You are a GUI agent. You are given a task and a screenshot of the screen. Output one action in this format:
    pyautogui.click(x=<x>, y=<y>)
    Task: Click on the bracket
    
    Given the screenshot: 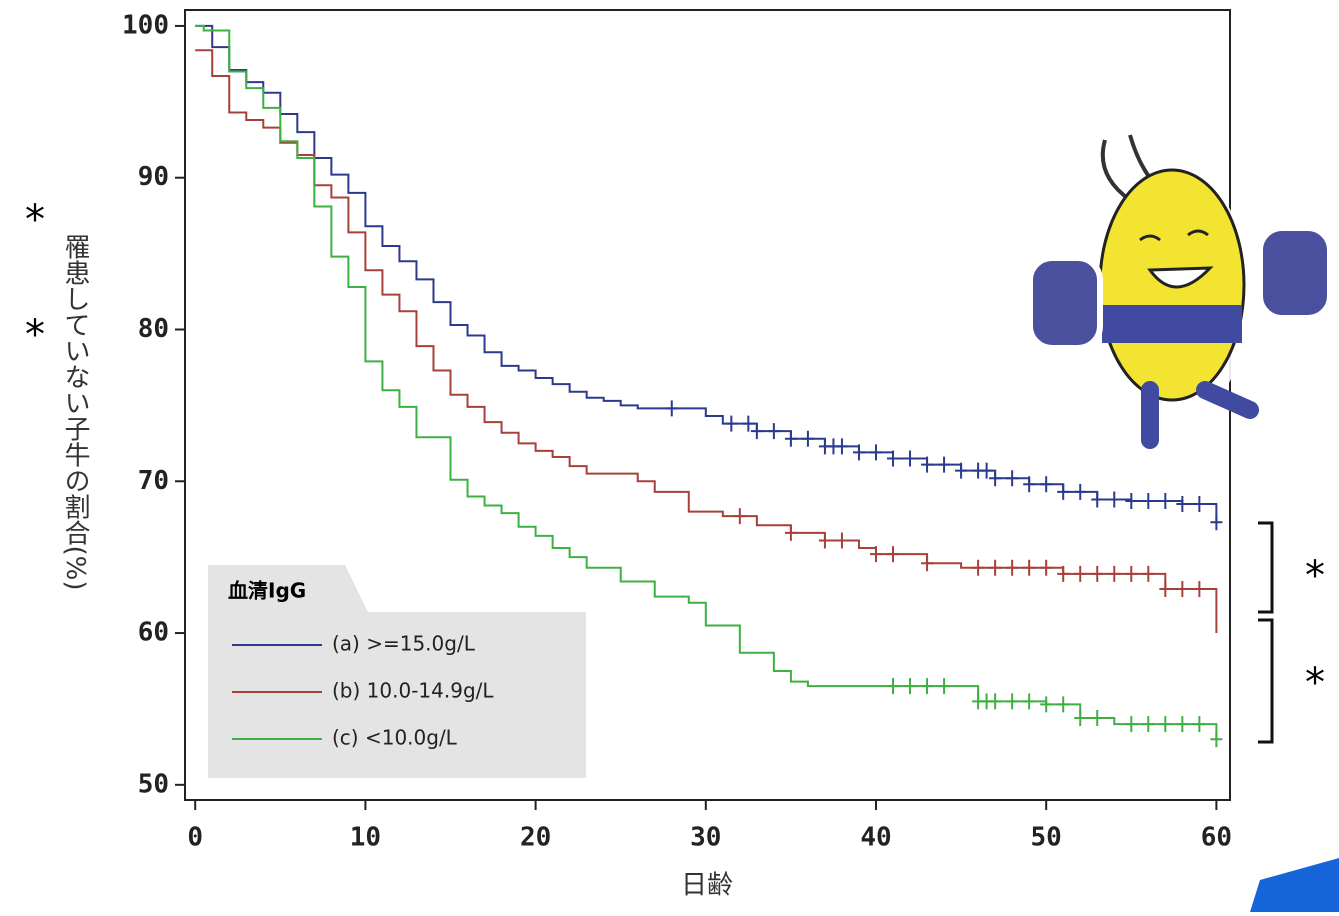 What is the action you would take?
    pyautogui.click(x=1266, y=632)
    